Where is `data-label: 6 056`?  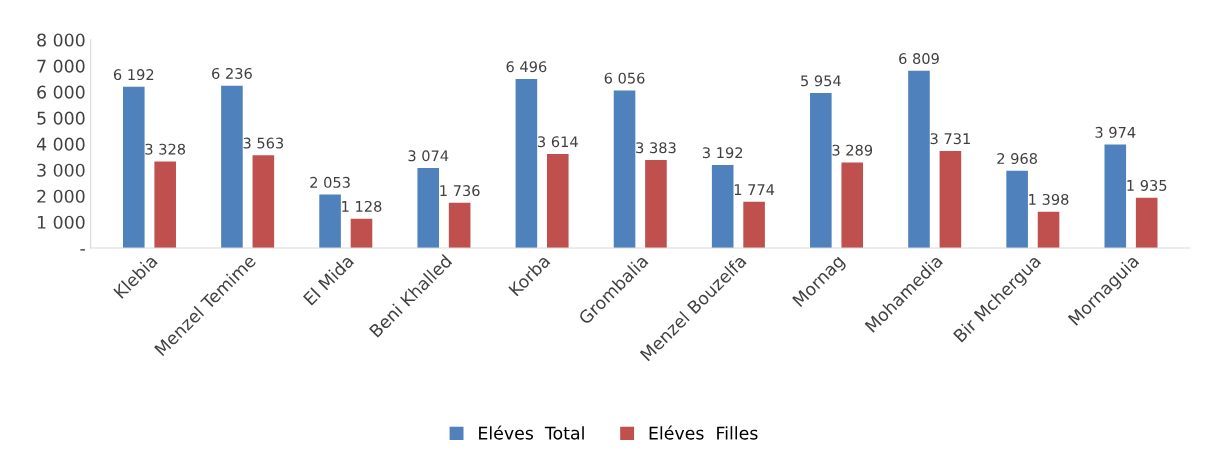 data-label: 6 056 is located at coordinates (624, 78).